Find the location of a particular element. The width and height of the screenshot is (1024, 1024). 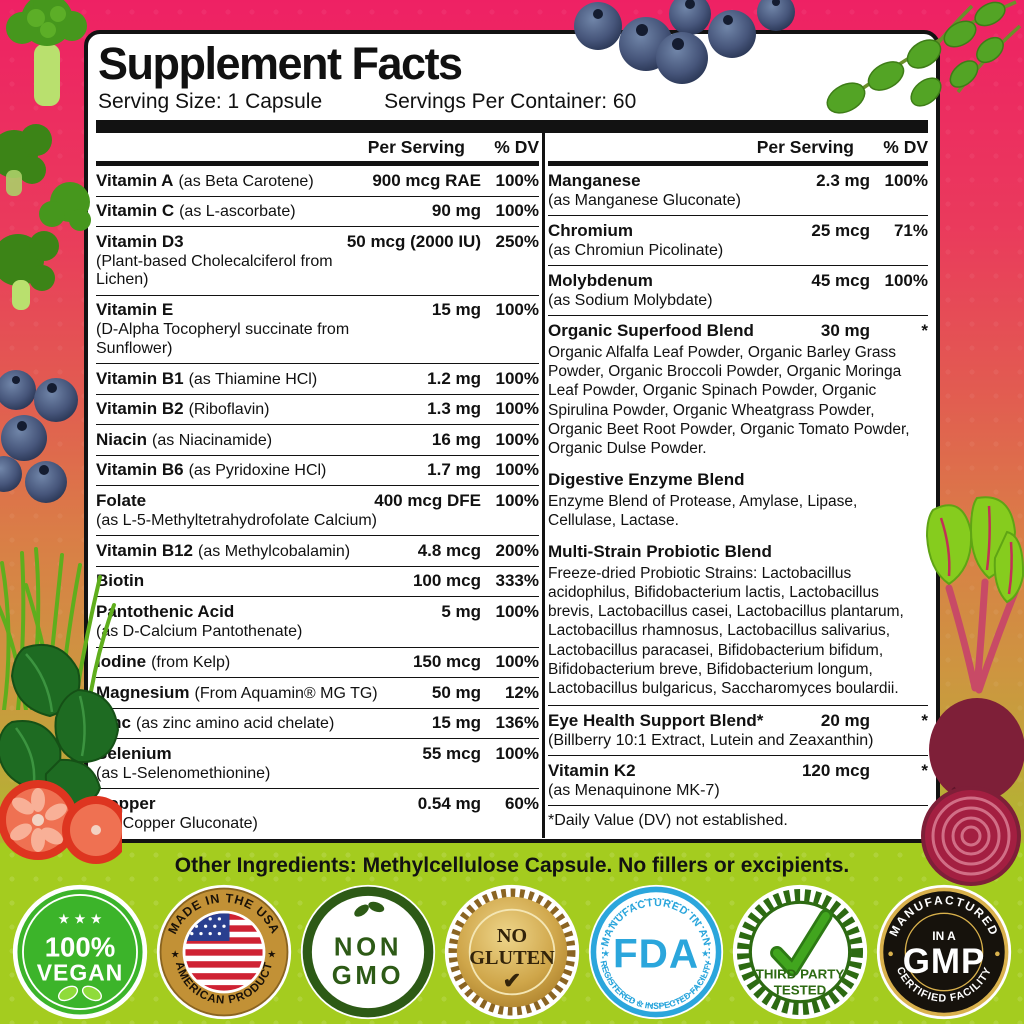

column-divider is located at coordinates (543, 486).